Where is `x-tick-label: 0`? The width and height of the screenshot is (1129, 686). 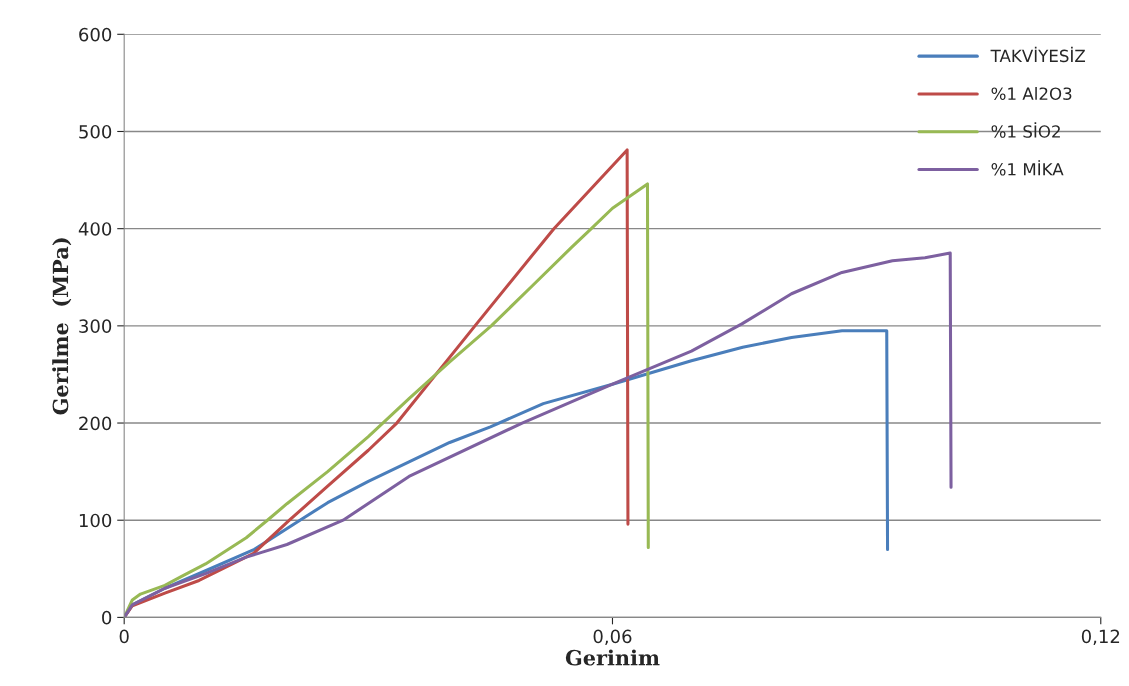
x-tick-label: 0 is located at coordinates (124, 636).